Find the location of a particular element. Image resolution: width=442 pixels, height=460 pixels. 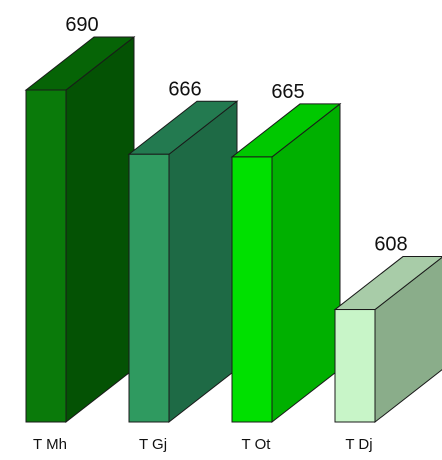

bar-front-t-mh is located at coordinates (46, 256).